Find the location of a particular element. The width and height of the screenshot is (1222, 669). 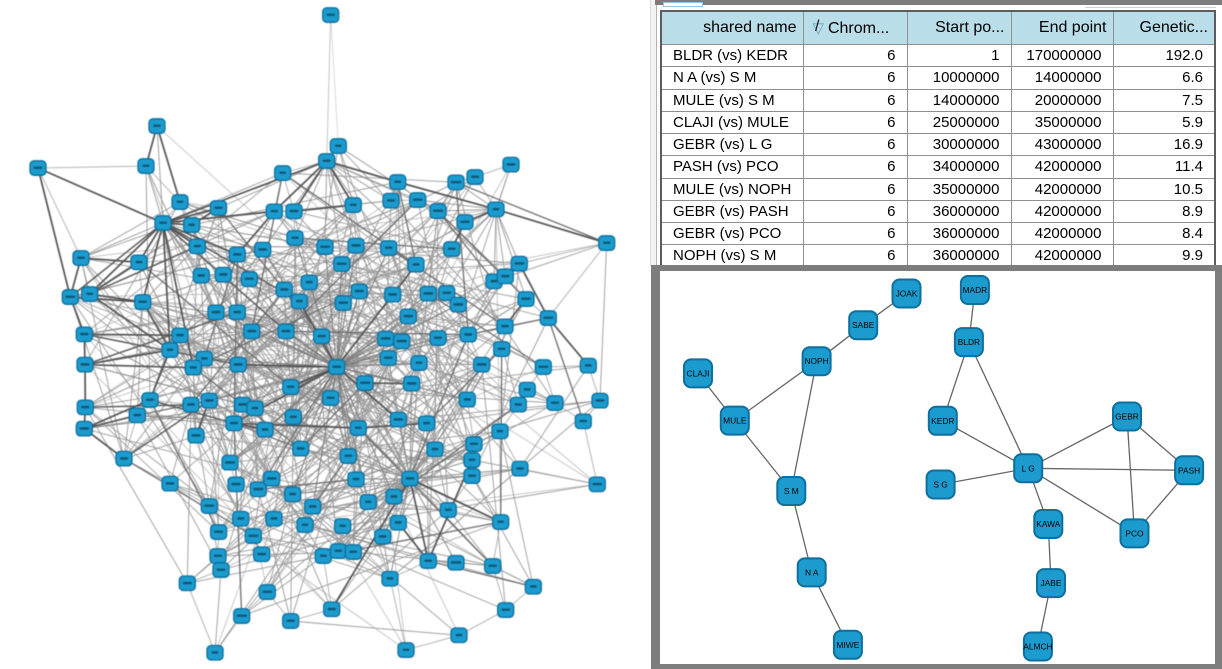

svg-text: MULE is located at coordinates (735, 421).